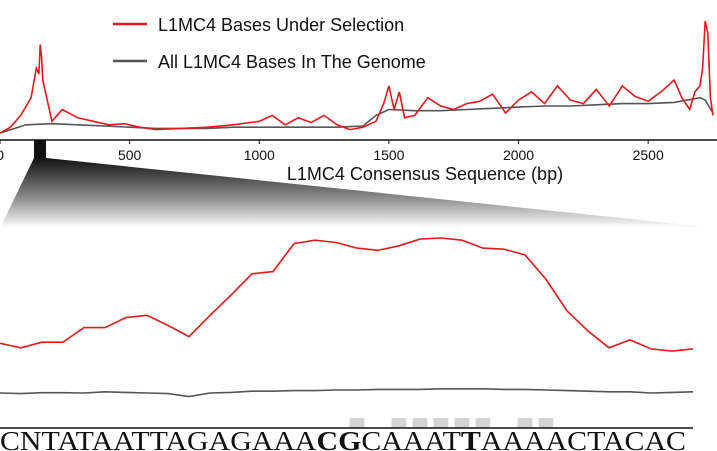 This screenshot has height=451, width=717. Describe the element at coordinates (518, 155) in the screenshot. I see `overview-x-tick-label: 2000` at that location.